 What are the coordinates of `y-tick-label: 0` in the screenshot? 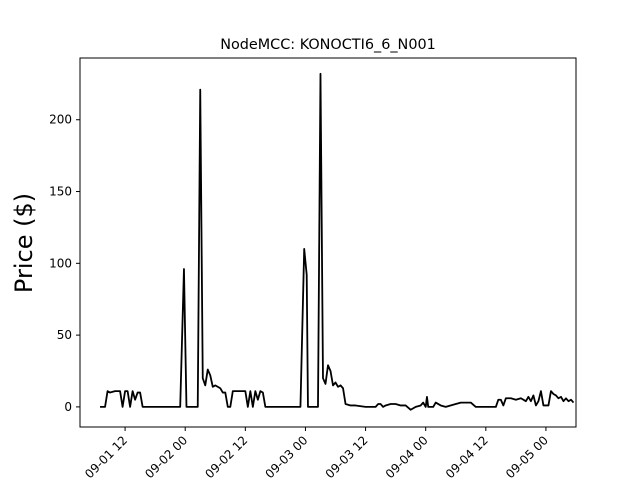 It's located at (68, 407).